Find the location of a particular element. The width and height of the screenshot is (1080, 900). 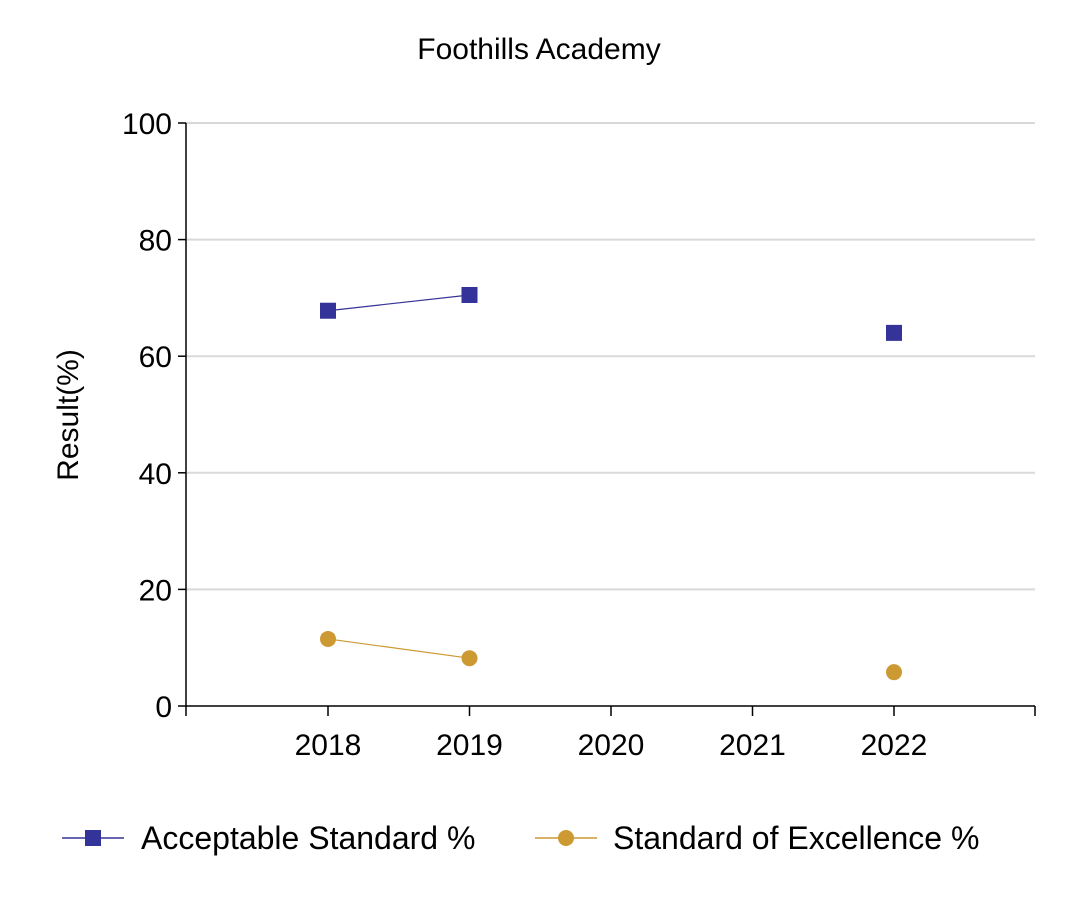

x-tick-label: 2021 is located at coordinates (752, 745).